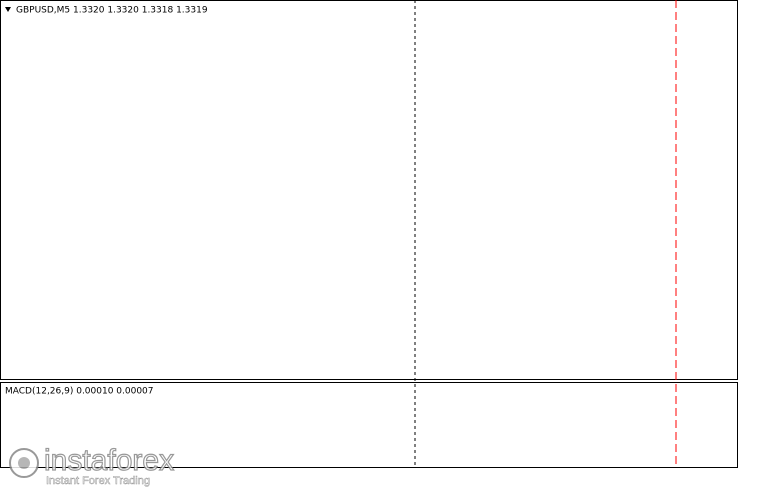 This screenshot has height=489, width=781. Describe the element at coordinates (109, 460) in the screenshot. I see `watermark-brand: instaforex` at that location.